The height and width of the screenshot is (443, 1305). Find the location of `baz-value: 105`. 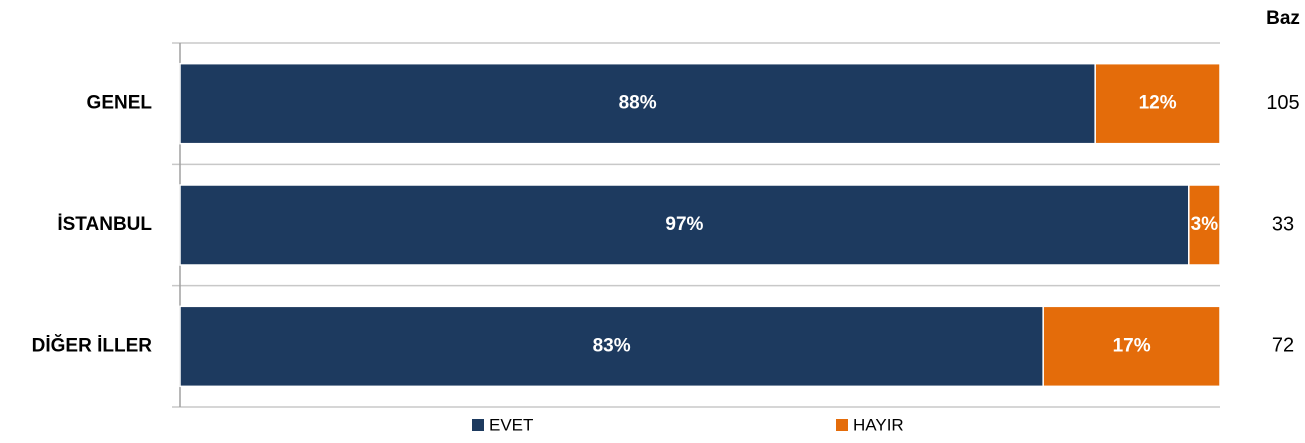

baz-value: 105 is located at coordinates (1282, 103).